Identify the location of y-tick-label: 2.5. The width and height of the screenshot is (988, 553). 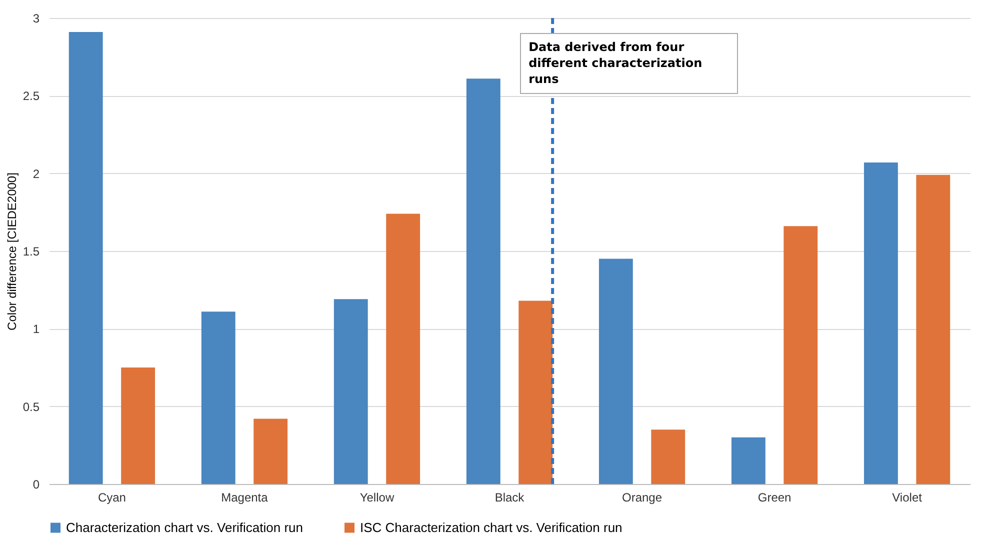
(31, 96).